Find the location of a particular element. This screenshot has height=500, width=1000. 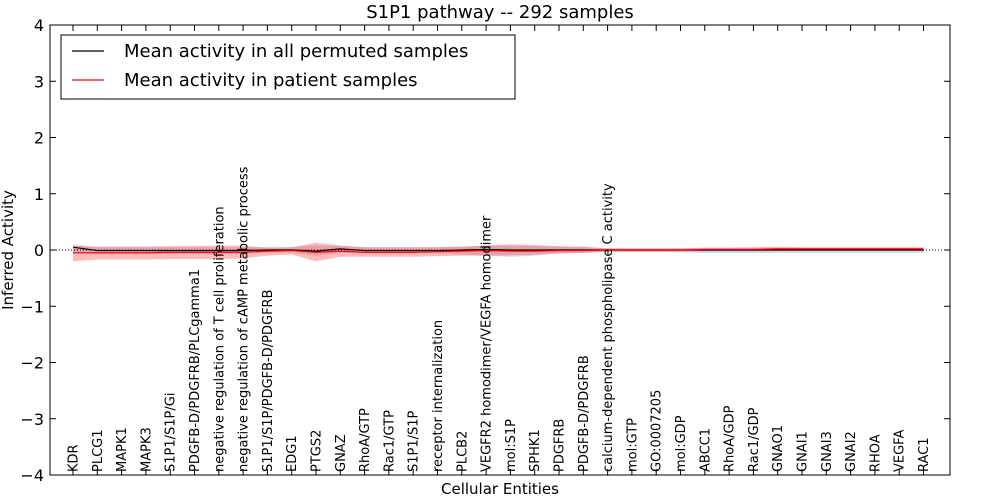

x-tick-label: RhoA/GDP is located at coordinates (730, 438).